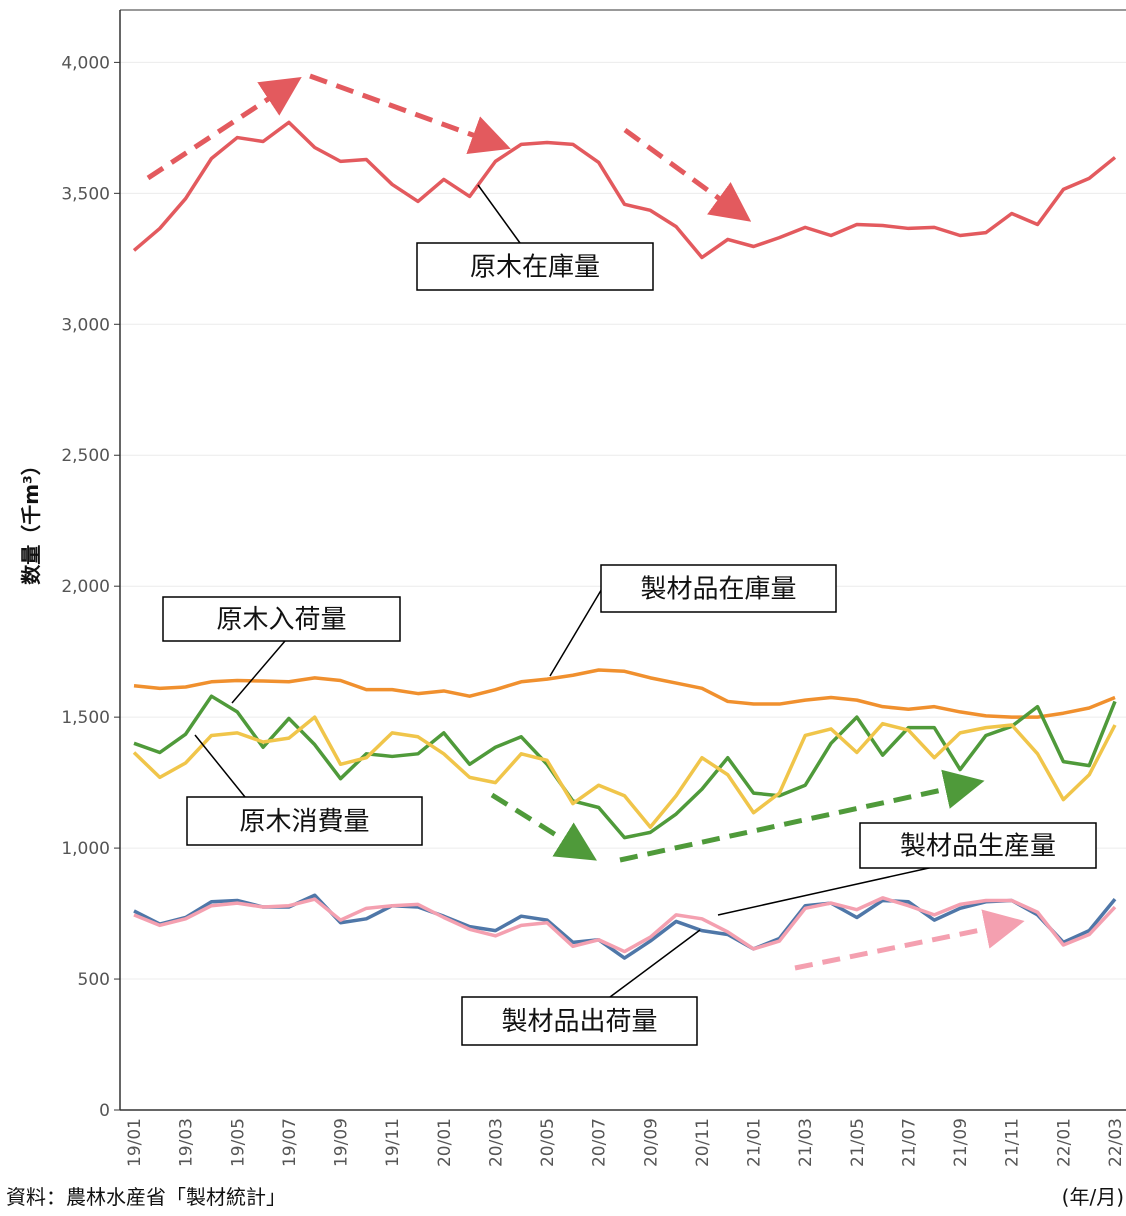 The image size is (1126, 1216). Describe the element at coordinates (85, 849) in the screenshot. I see `y-tick-label: 1,000` at that location.